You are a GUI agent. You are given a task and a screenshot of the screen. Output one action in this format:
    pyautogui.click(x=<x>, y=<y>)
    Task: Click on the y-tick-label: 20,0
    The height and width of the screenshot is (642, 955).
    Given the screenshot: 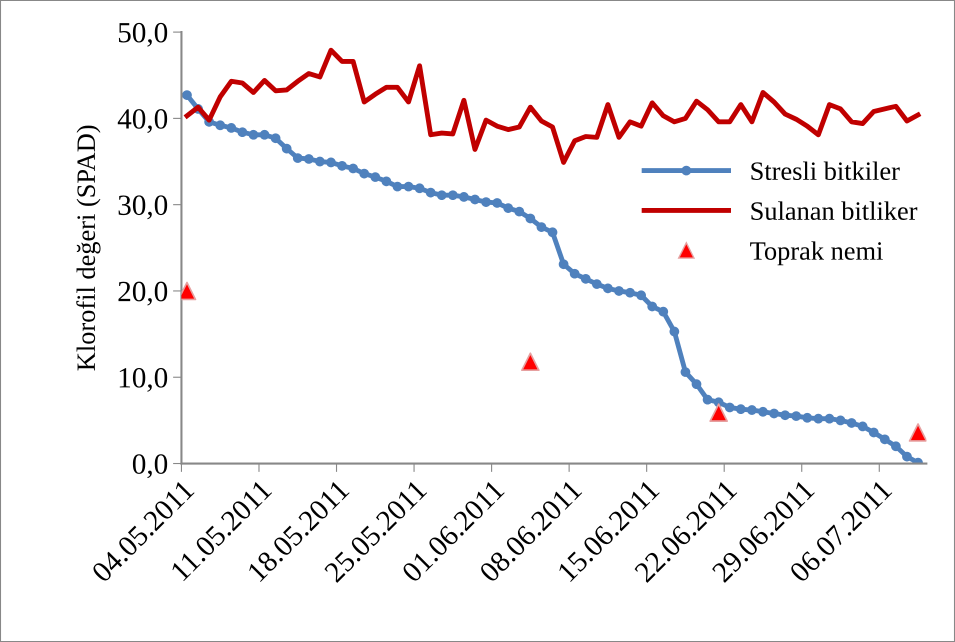 What is the action you would take?
    pyautogui.click(x=143, y=294)
    